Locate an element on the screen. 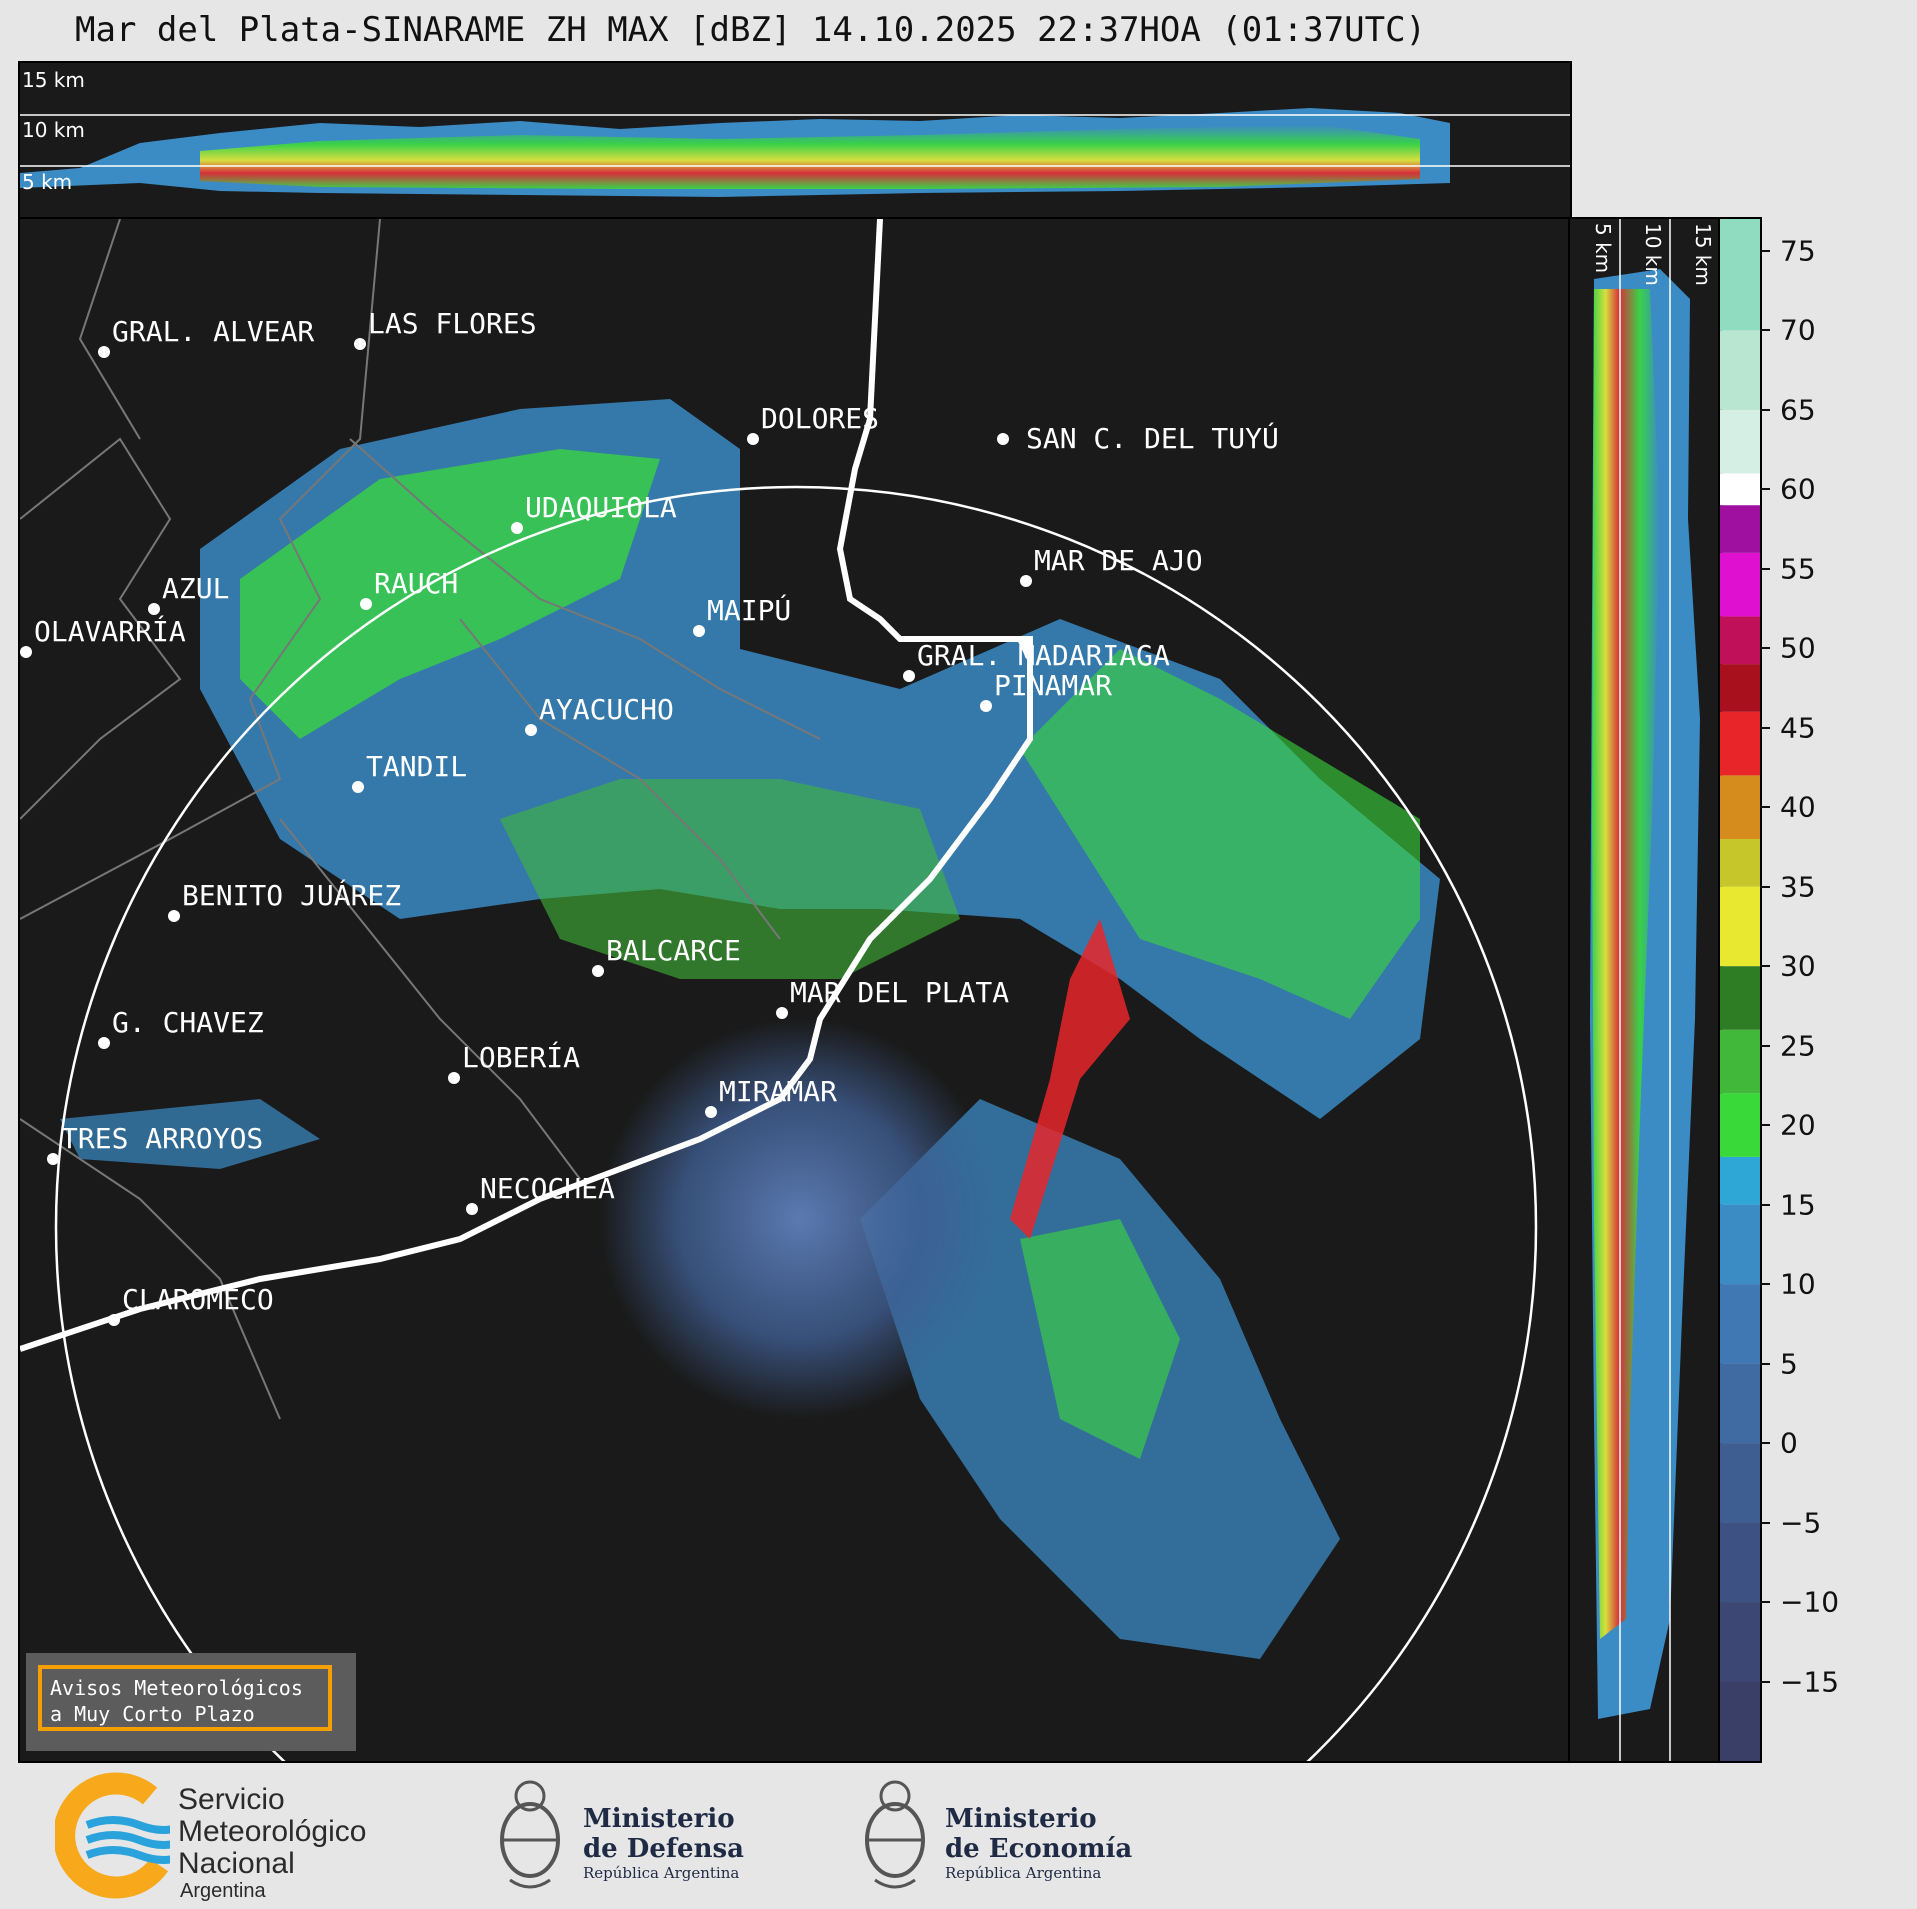 Image resolution: width=1917 pixels, height=1909 pixels. ground-clutter is located at coordinates (800, 1219).